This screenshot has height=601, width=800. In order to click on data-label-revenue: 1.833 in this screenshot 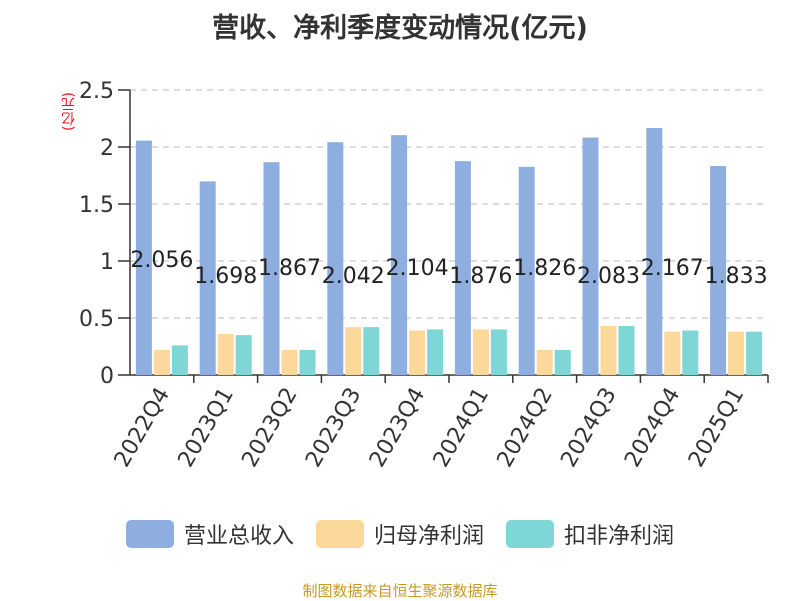, I will do `click(736, 276)`.